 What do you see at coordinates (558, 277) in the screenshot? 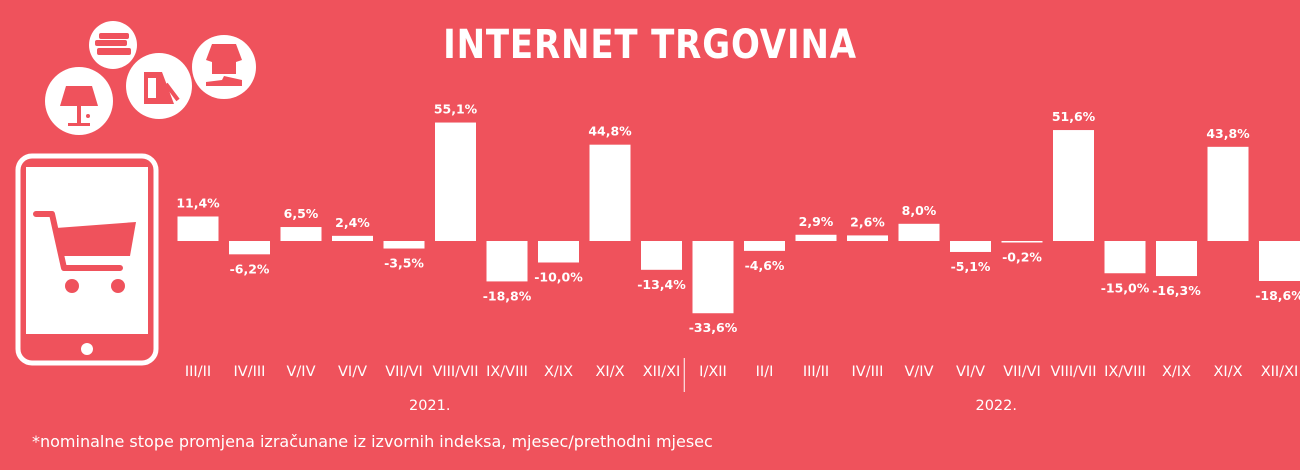
I see `data-label-8: -10,0%` at bounding box center [558, 277].